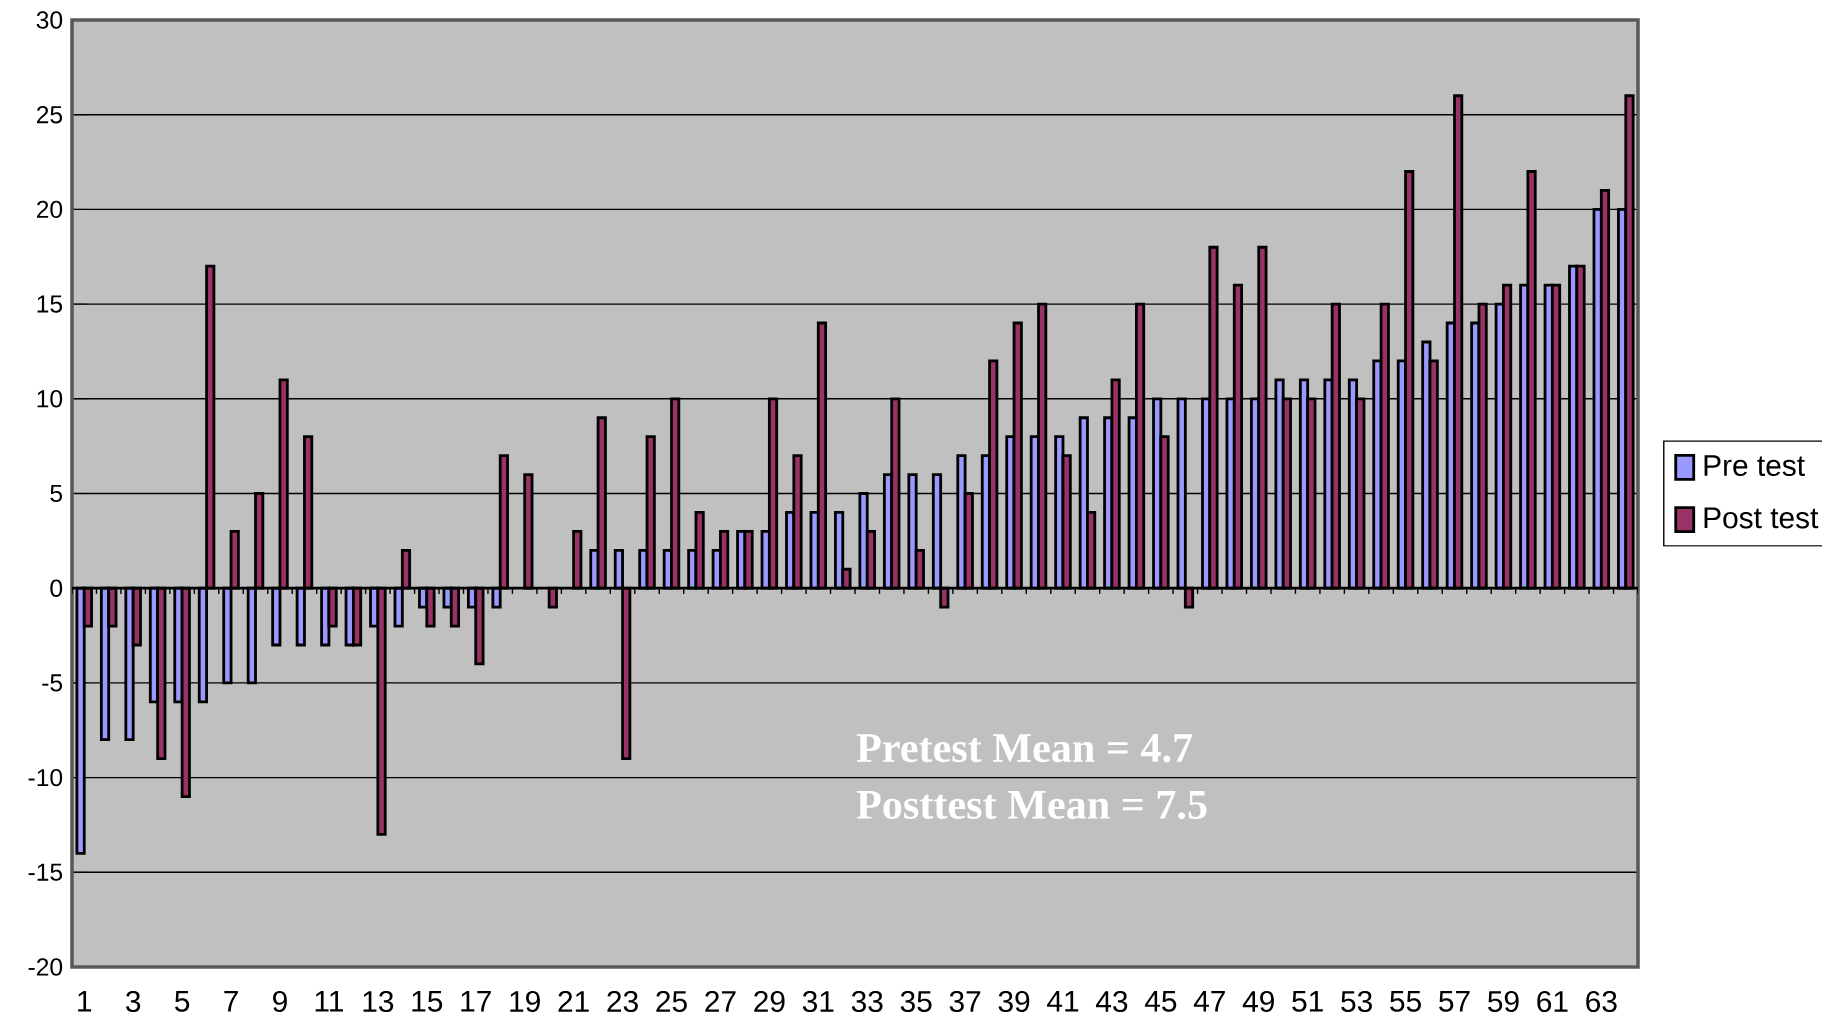  Describe the element at coordinates (671, 1001) in the screenshot. I see `x-tick-label: 25` at that location.